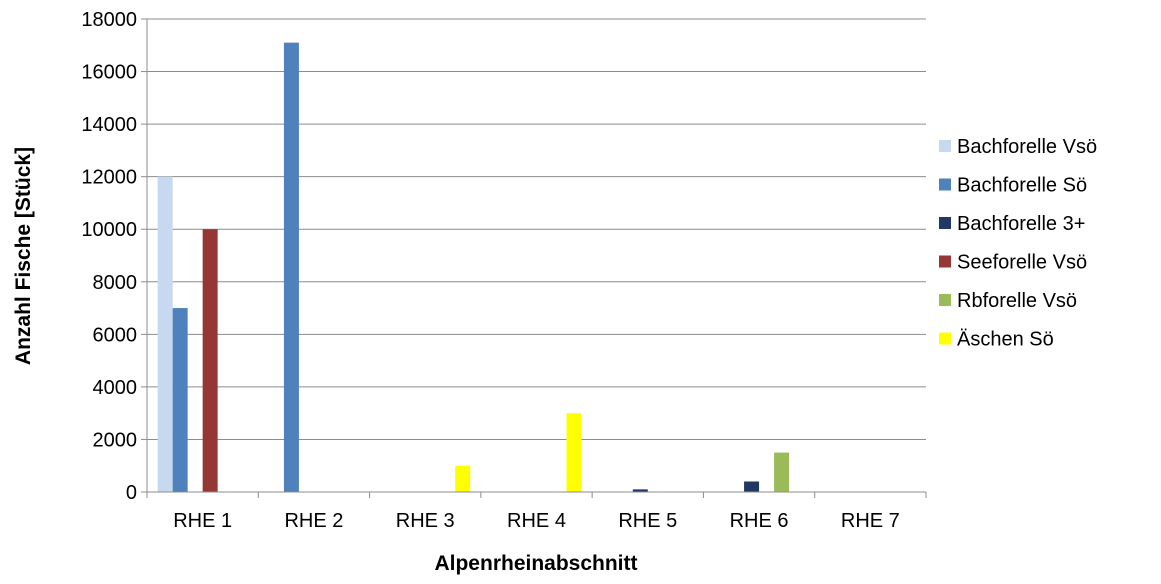 The image size is (1161, 584). I want to click on legend-label: Bachforelle 3+, so click(1021, 224).